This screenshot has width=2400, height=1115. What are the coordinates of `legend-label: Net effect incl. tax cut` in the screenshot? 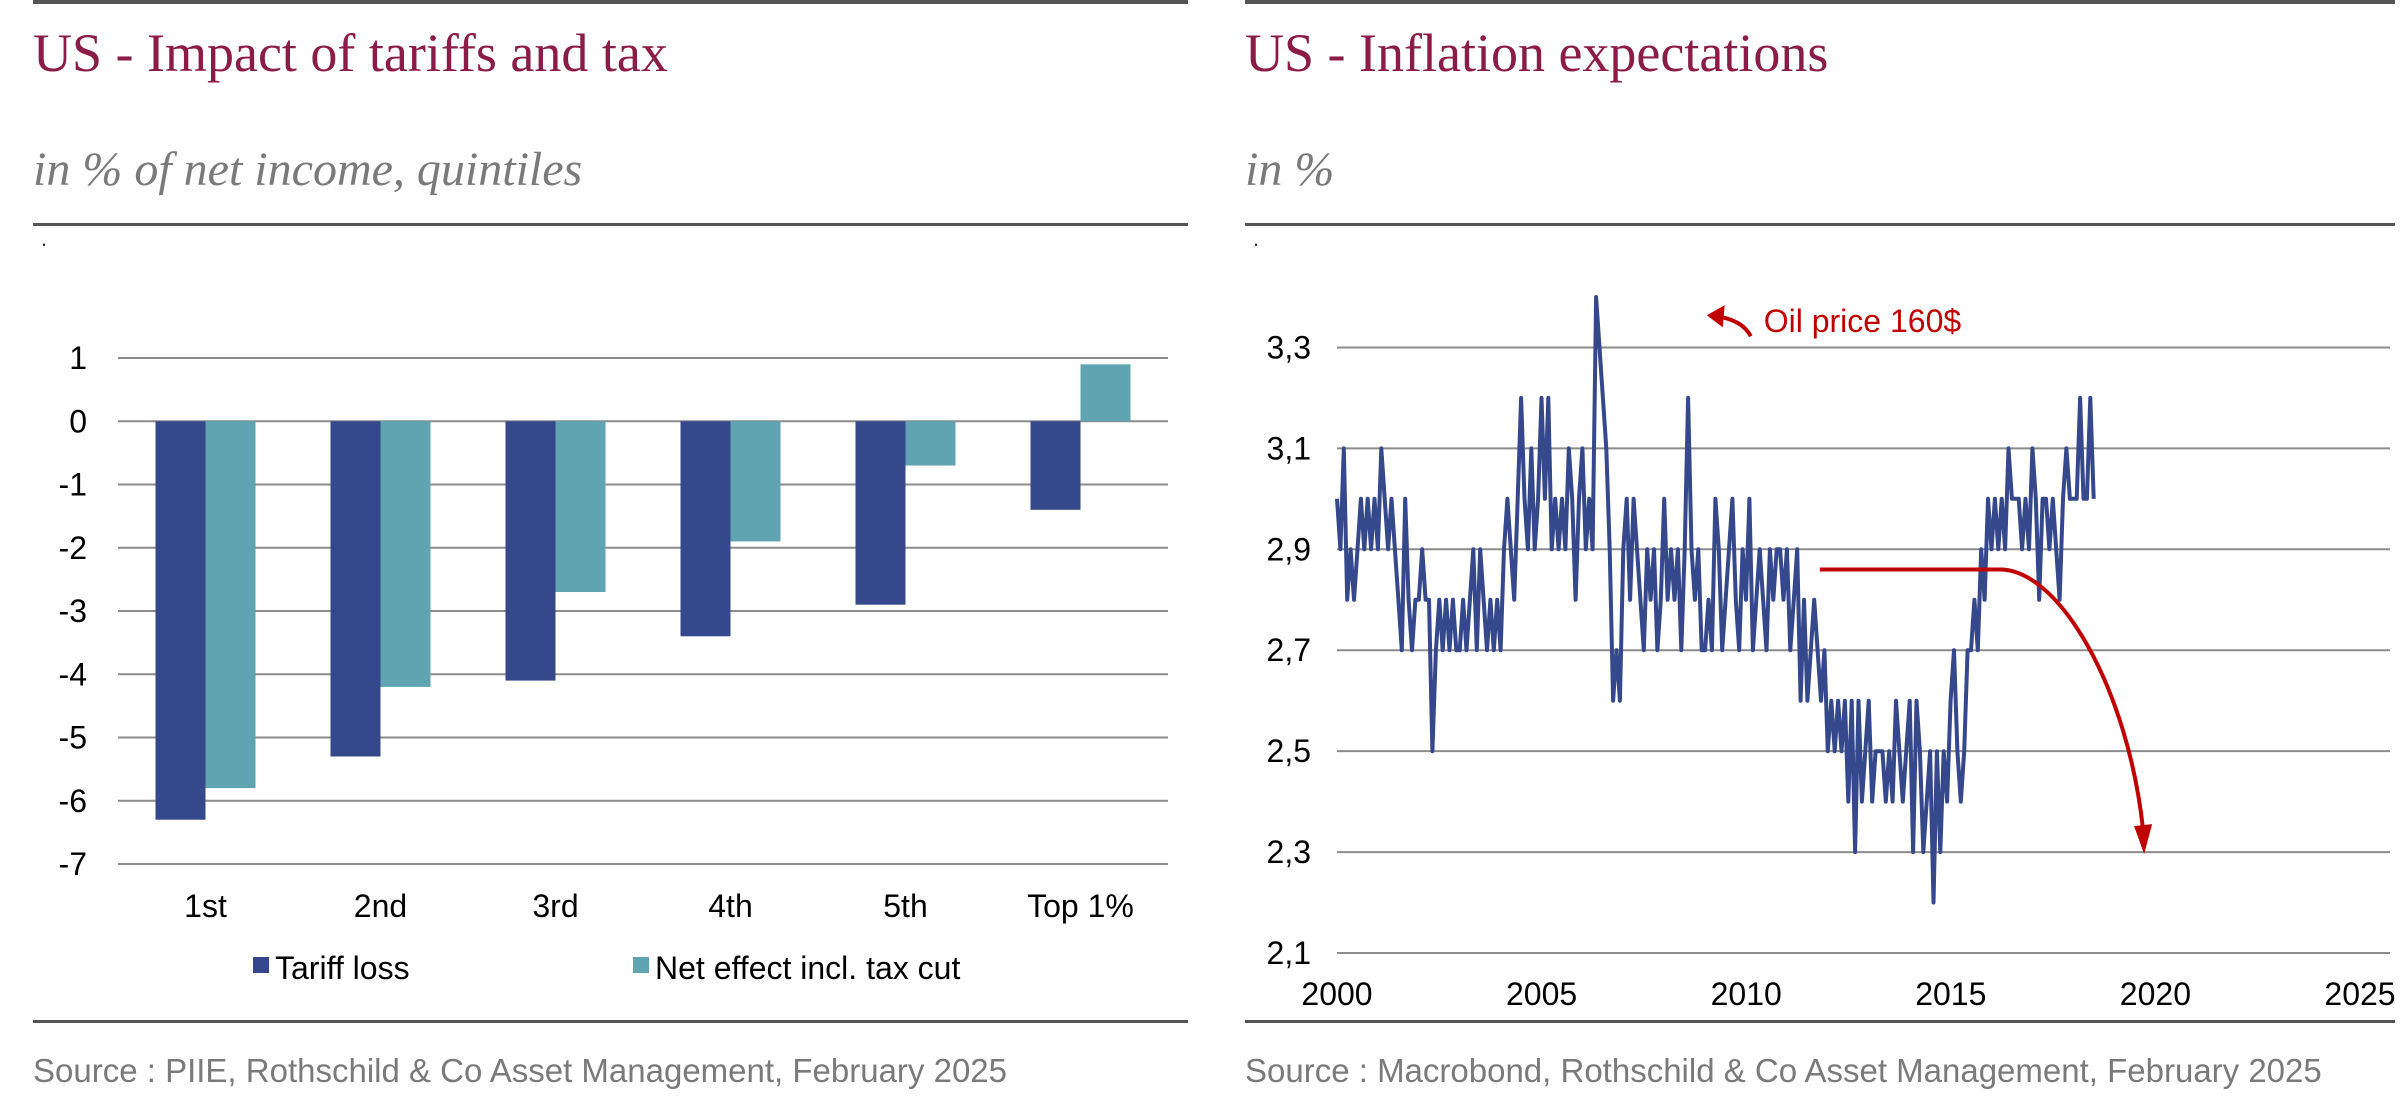 It's located at (807, 968).